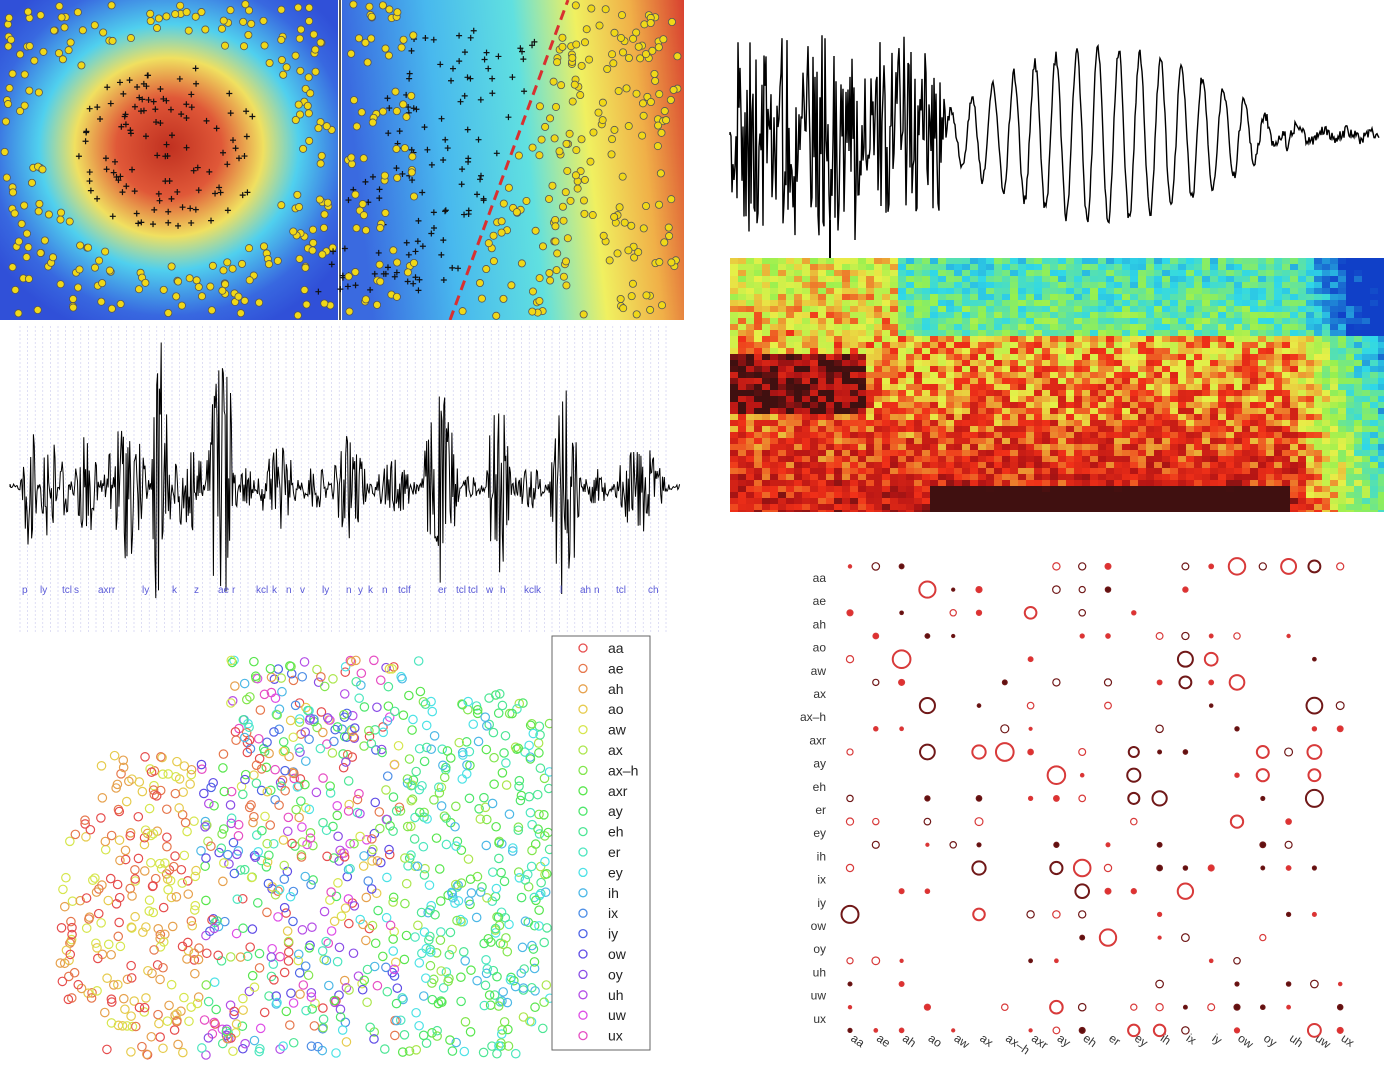 This screenshot has width=1384, height=1066. What do you see at coordinates (403, 590) in the screenshot?
I see `phone-label: tcl` at bounding box center [403, 590].